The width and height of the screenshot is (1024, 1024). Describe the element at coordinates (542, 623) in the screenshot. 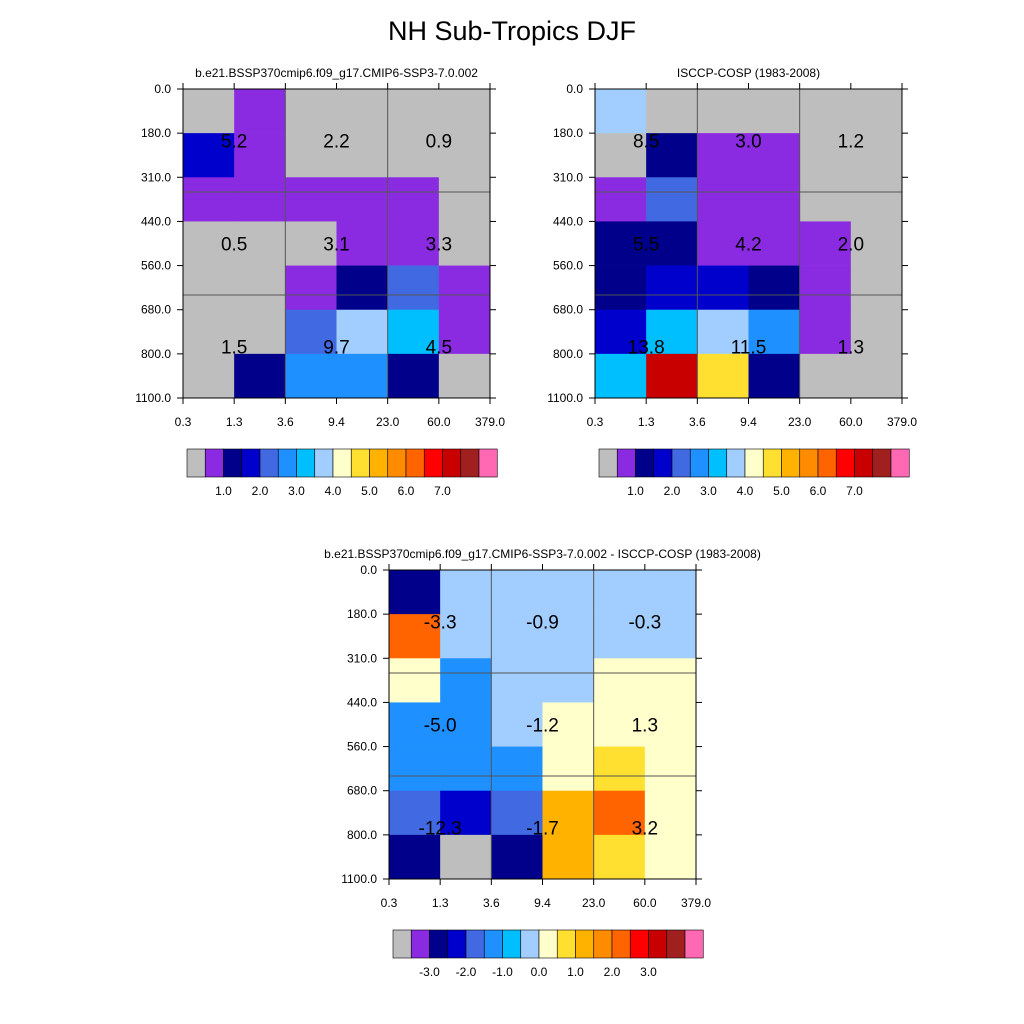

I see `block-value-label: -0.9` at that location.